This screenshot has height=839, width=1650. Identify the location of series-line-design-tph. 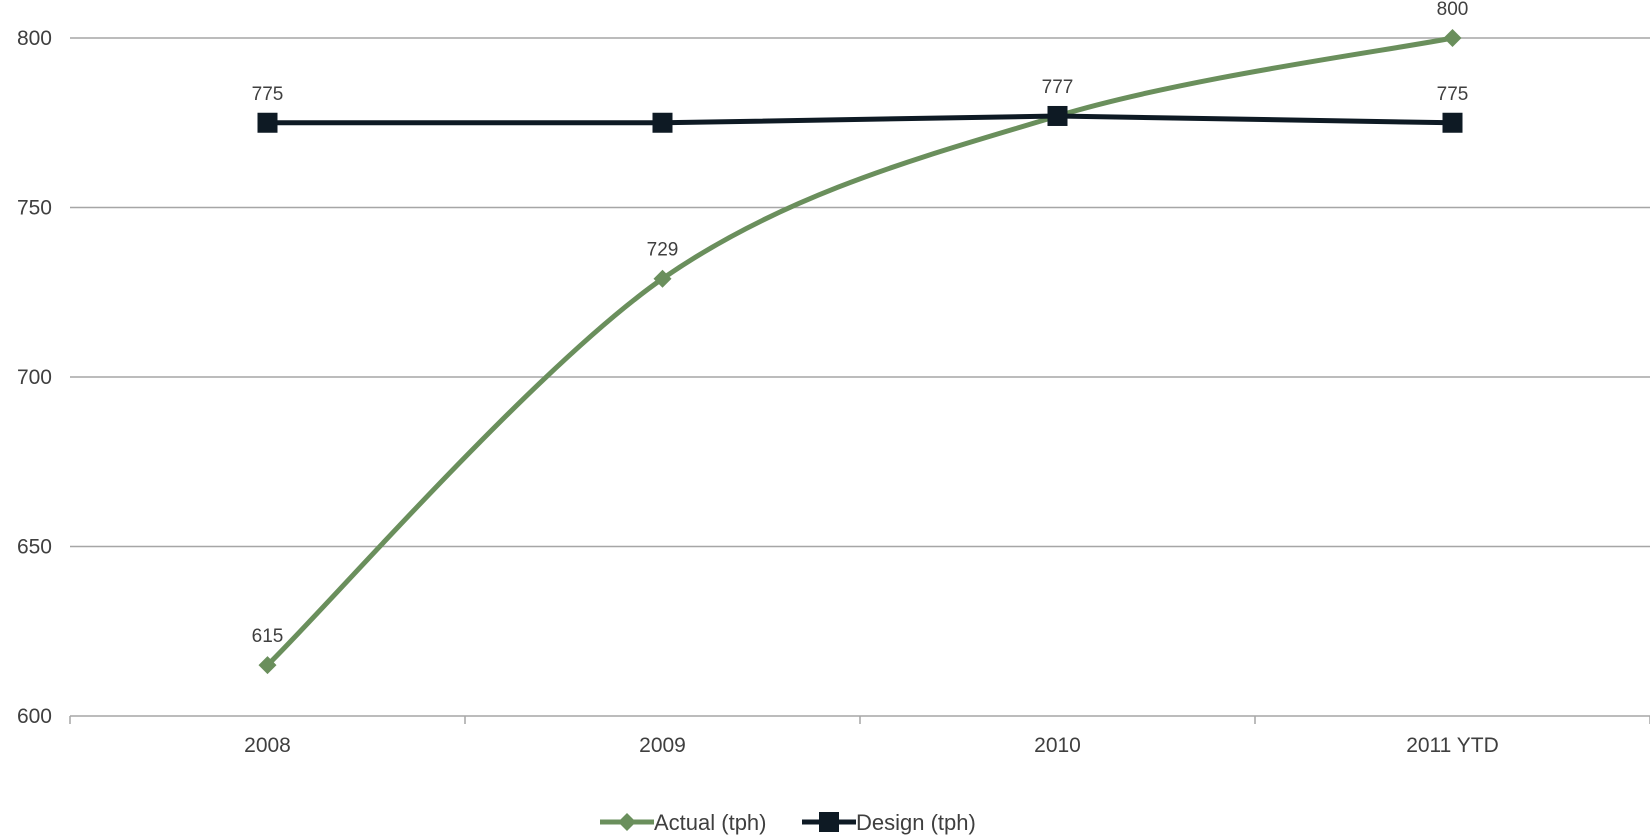
(860, 119).